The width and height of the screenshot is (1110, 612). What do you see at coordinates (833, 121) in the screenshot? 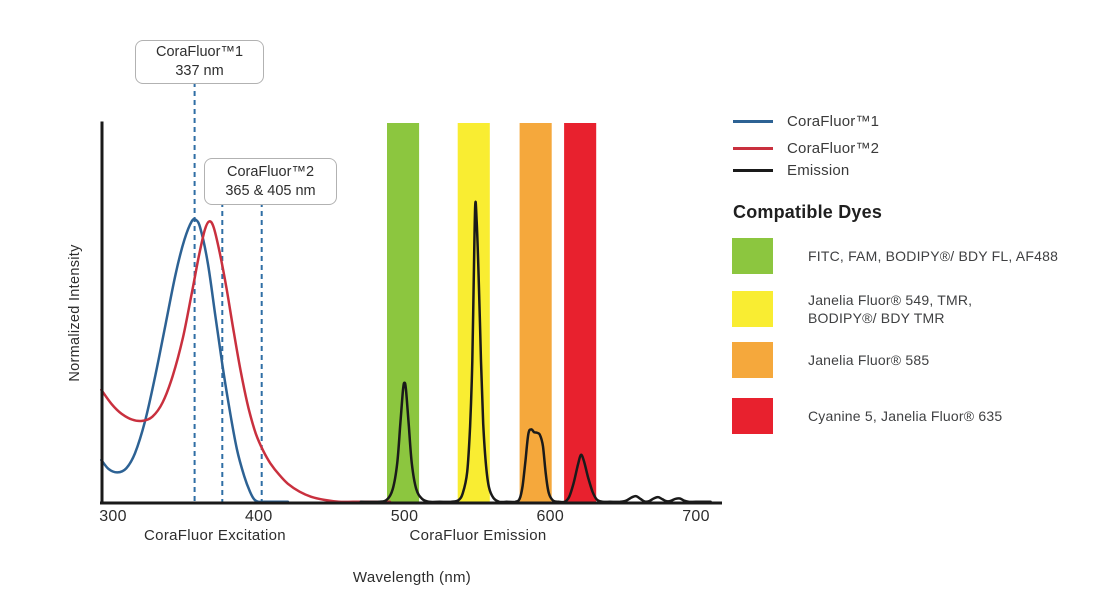
I see `legend-label-corafluor1: CoraFluor™1` at bounding box center [833, 121].